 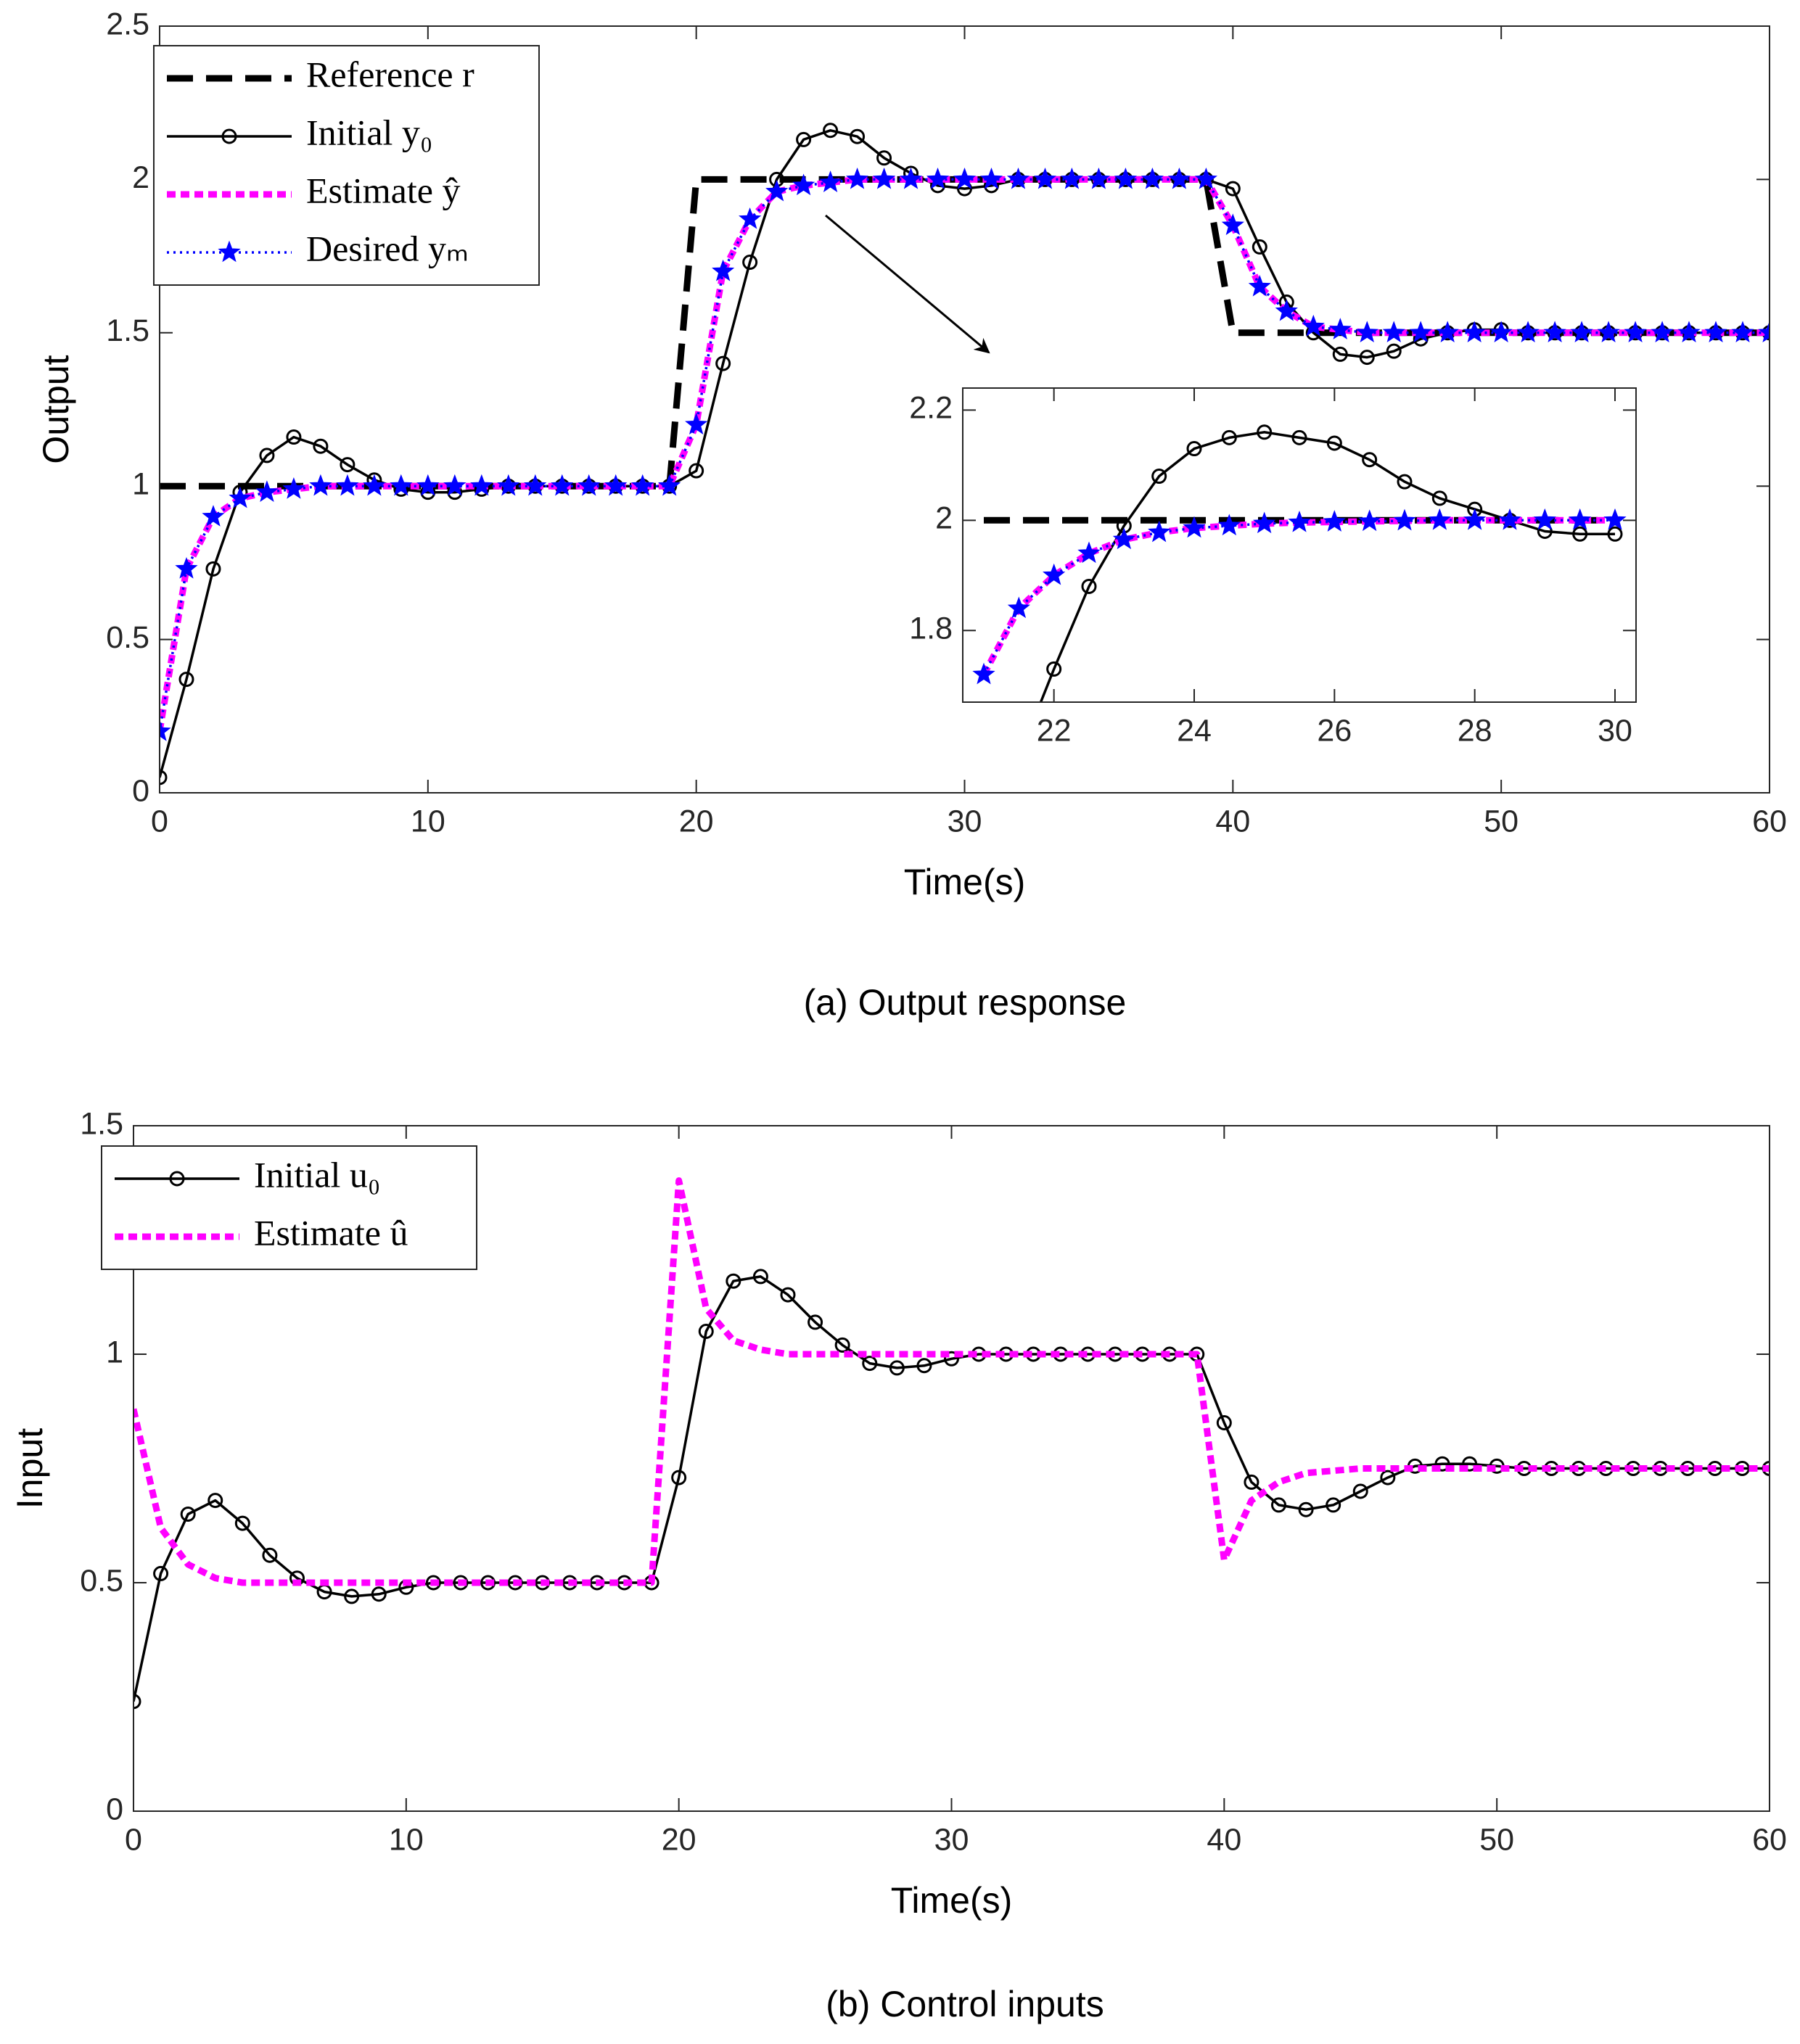 I want to click on y-tick-label: 1.8, so click(x=931, y=628).